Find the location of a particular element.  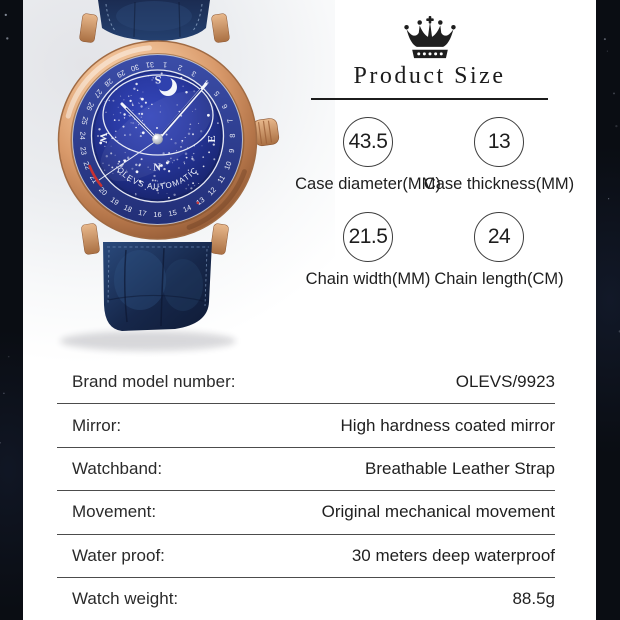

title-underline is located at coordinates (429, 99).